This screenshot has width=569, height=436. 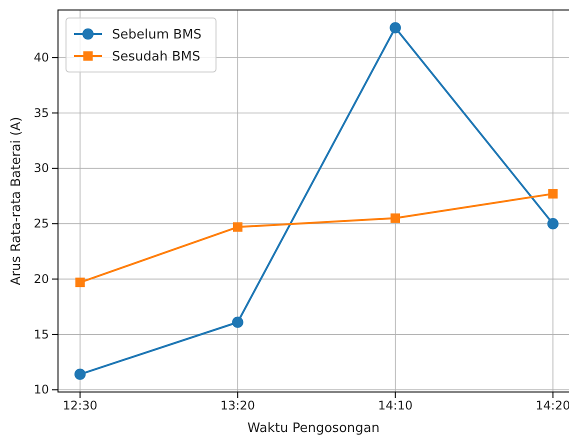 I want to click on x-axis-title: Waktu Pengosongan, so click(x=313, y=428).